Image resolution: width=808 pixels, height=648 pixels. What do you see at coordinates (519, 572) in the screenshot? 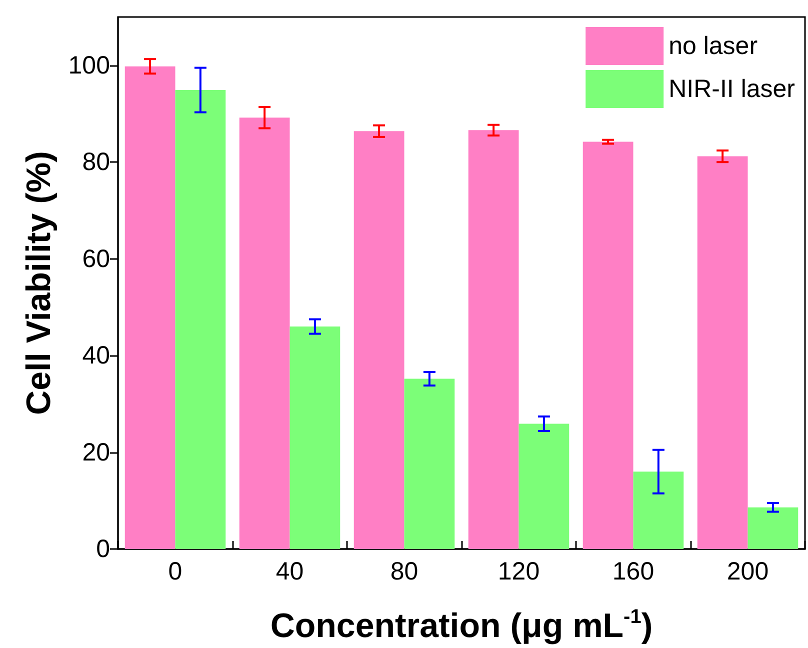
I see `x-tick-label: 120` at bounding box center [519, 572].